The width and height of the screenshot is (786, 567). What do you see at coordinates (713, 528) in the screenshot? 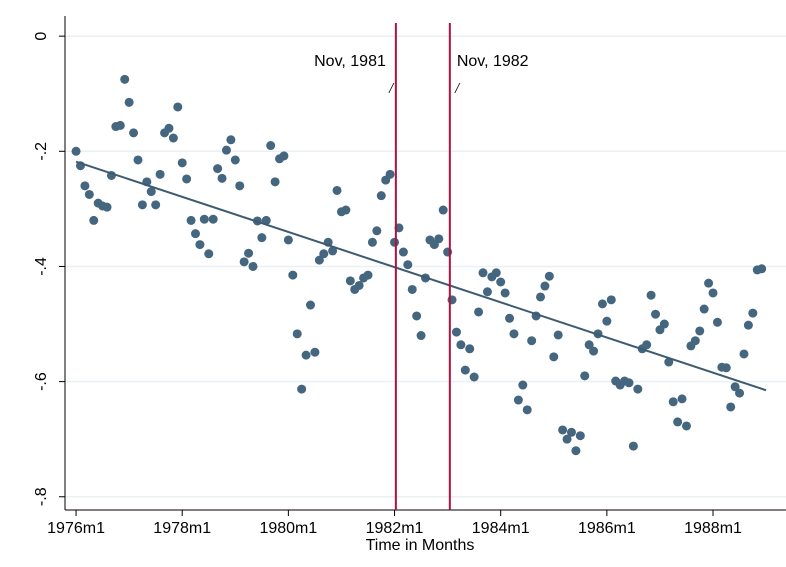
I see `x-tick-label: 1988m1` at bounding box center [713, 528].